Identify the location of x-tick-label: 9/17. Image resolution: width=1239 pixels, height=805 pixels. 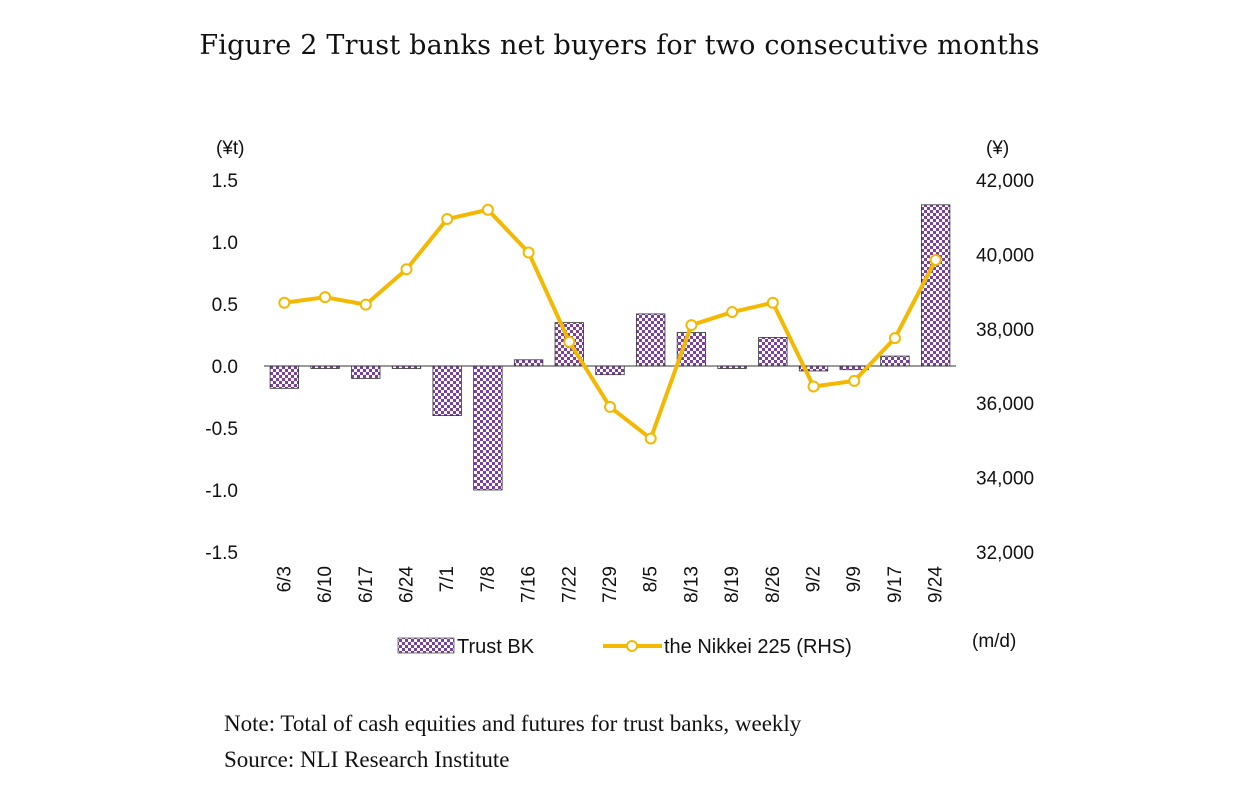
(895, 584).